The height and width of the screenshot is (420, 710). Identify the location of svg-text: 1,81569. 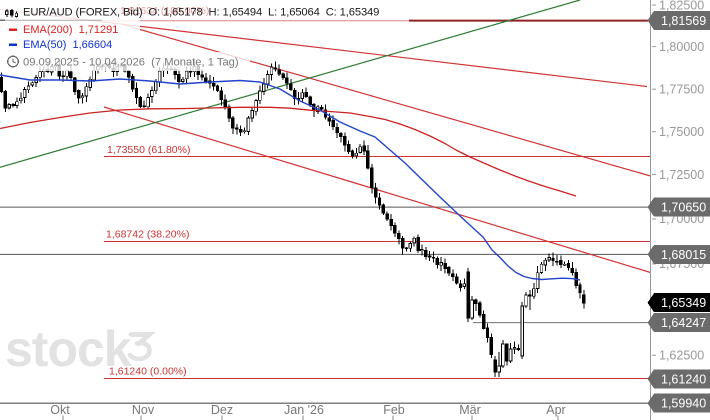
(683, 21).